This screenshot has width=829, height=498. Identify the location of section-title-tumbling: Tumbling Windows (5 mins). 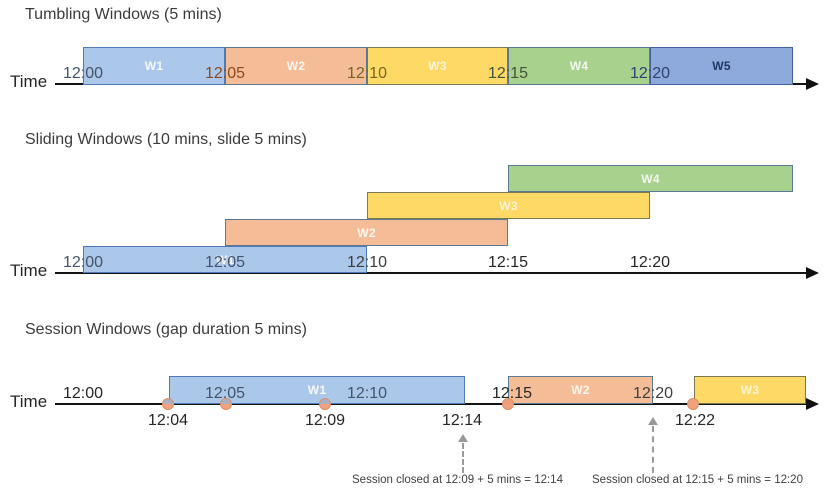
(123, 14).